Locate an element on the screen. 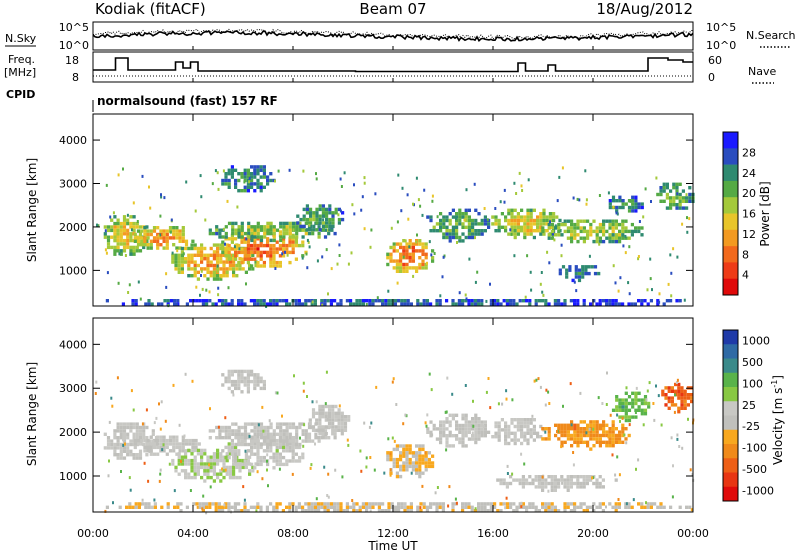 The height and width of the screenshot is (554, 800). colorbar-segment is located at coordinates (730, 451).